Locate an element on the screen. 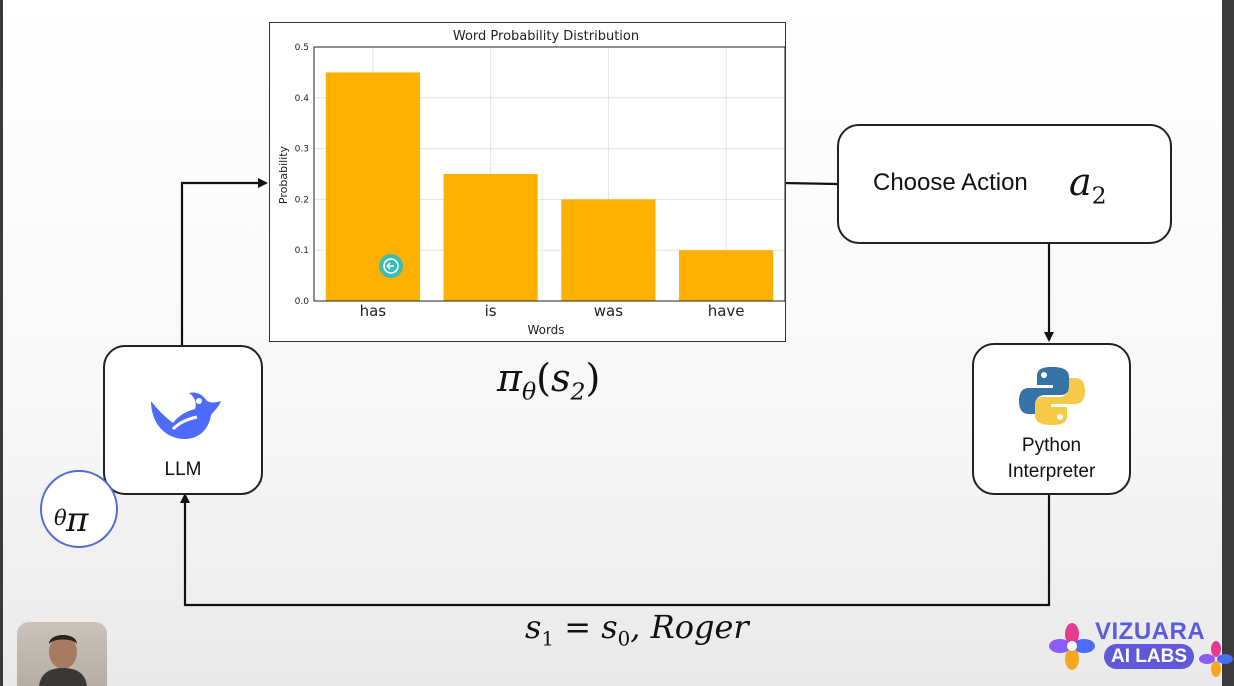 Image resolution: width=1234 pixels, height=686 pixels. arrow-python-to-llm is located at coordinates (615, 549).